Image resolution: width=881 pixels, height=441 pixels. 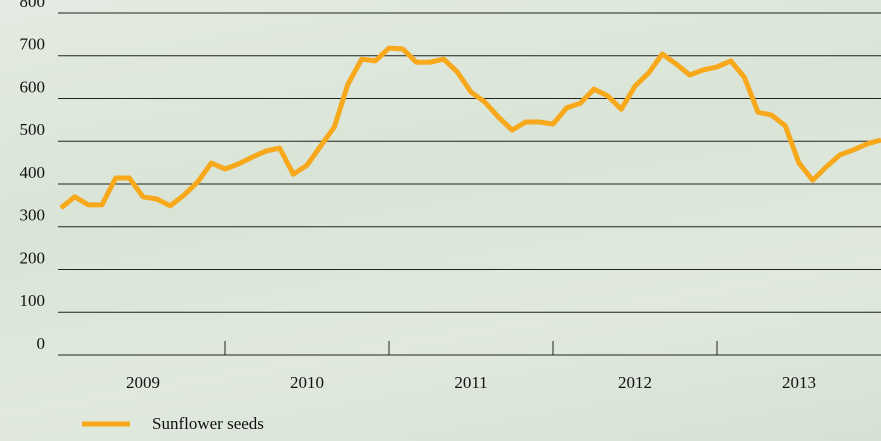 I want to click on y-tick-label: 600, so click(x=33, y=86).